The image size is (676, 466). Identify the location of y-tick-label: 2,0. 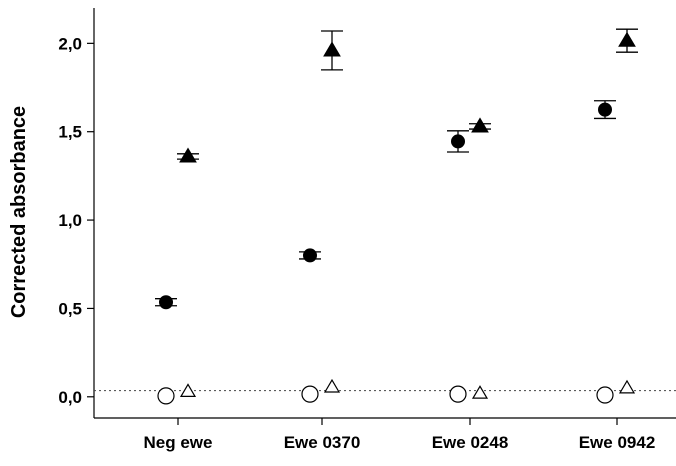
(70, 43).